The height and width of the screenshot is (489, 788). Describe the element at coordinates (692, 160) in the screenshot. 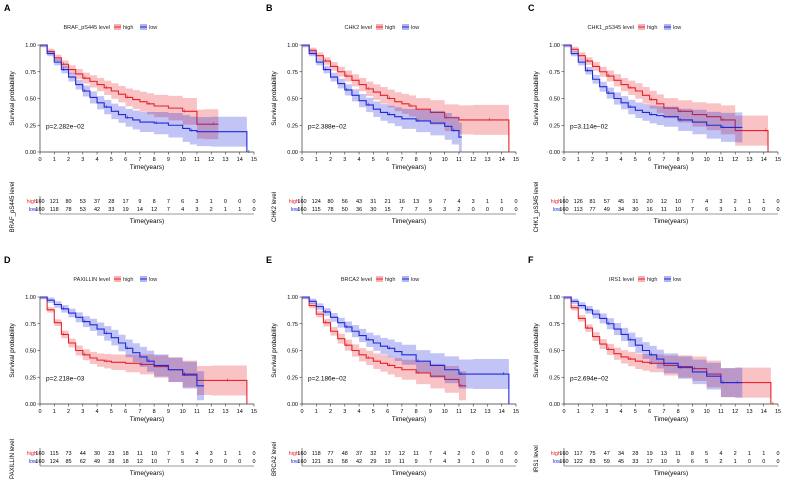

I see `x-tick-label: 9` at that location.